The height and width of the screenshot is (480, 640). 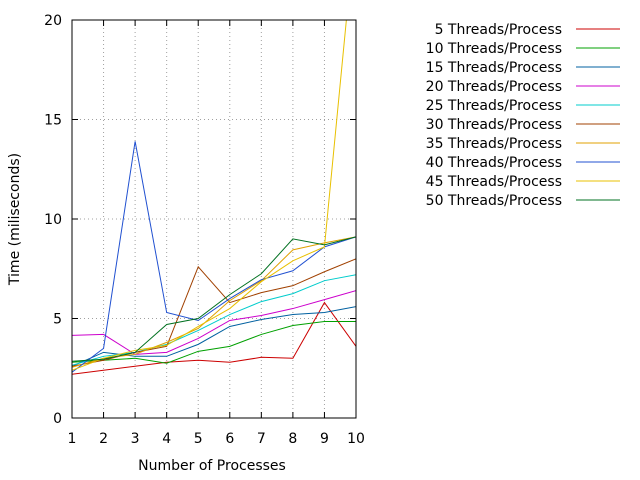 What do you see at coordinates (57, 320) in the screenshot?
I see `y-tick-label: 5` at bounding box center [57, 320].